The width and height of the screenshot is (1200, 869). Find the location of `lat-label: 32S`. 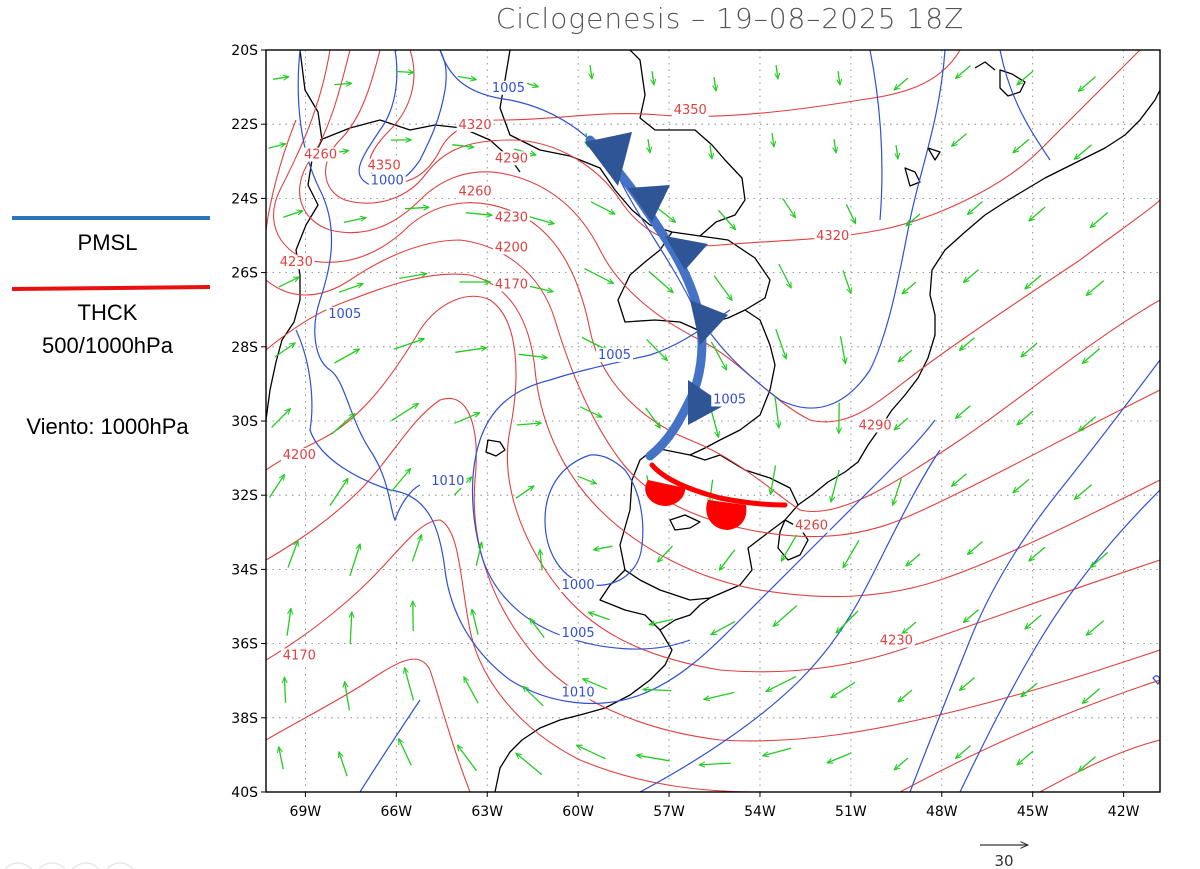

lat-label: 32S is located at coordinates (244, 496).